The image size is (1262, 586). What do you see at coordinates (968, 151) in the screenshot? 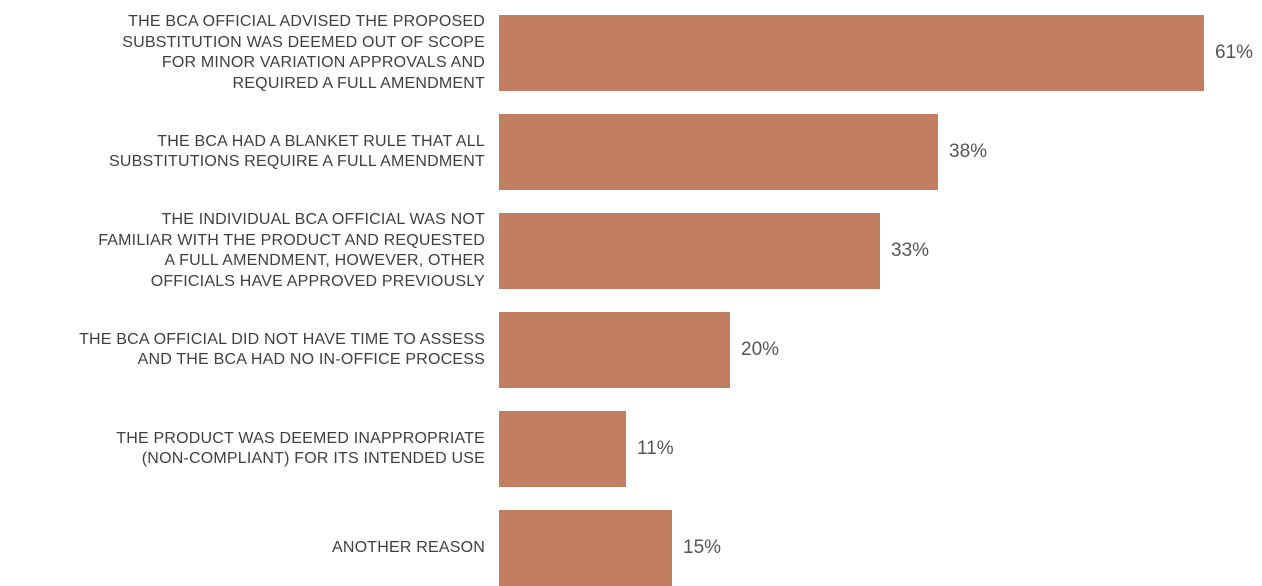
I see `value-label: 38%` at bounding box center [968, 151].